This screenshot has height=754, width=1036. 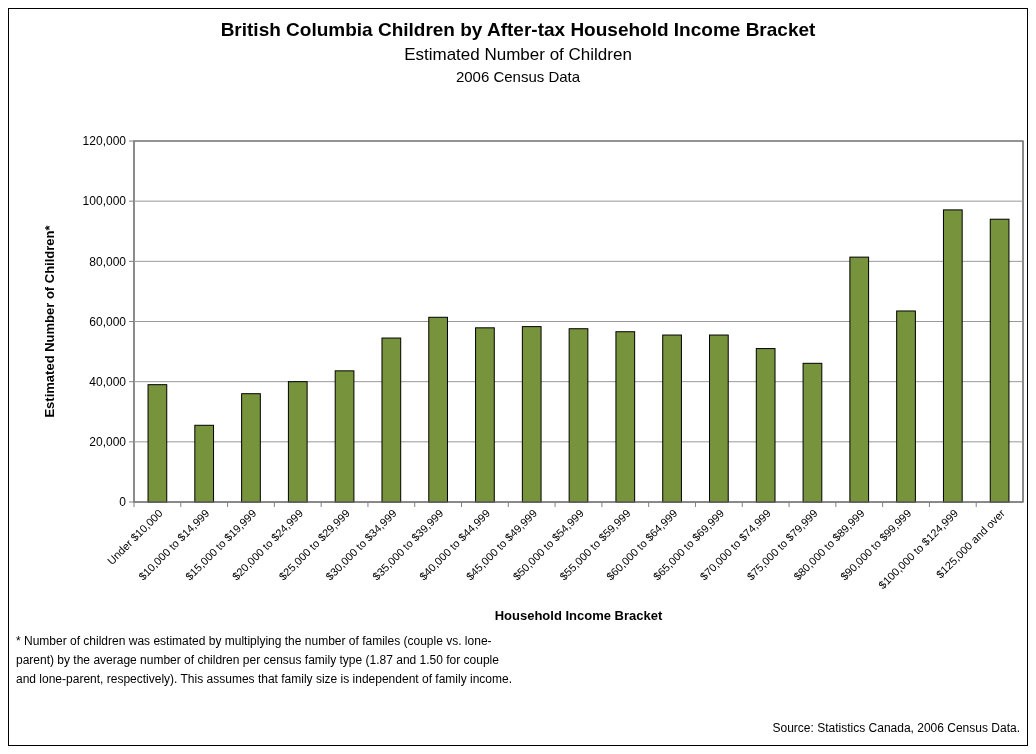 I want to click on y-axis-title: Estimated Number of Children*, so click(x=49, y=321).